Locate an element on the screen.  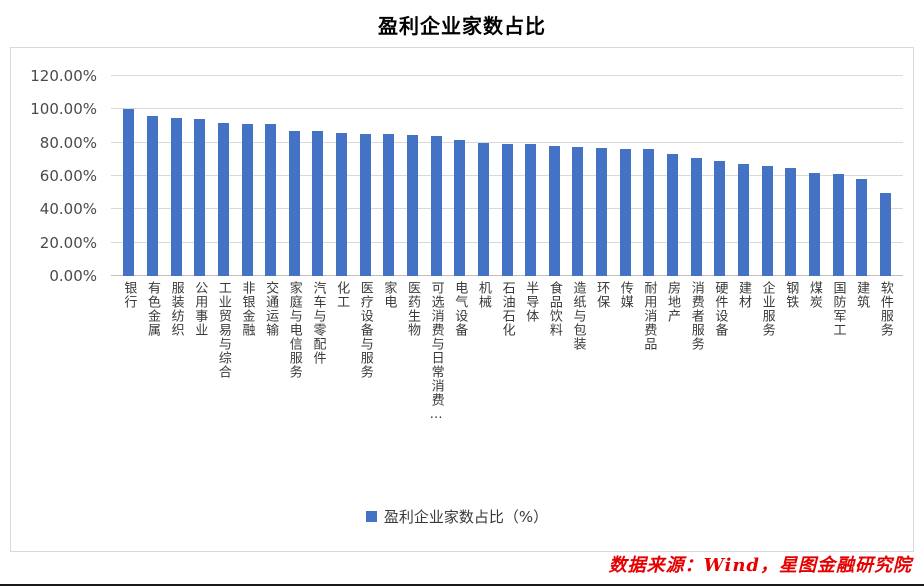
bar-建材 is located at coordinates (743, 219).